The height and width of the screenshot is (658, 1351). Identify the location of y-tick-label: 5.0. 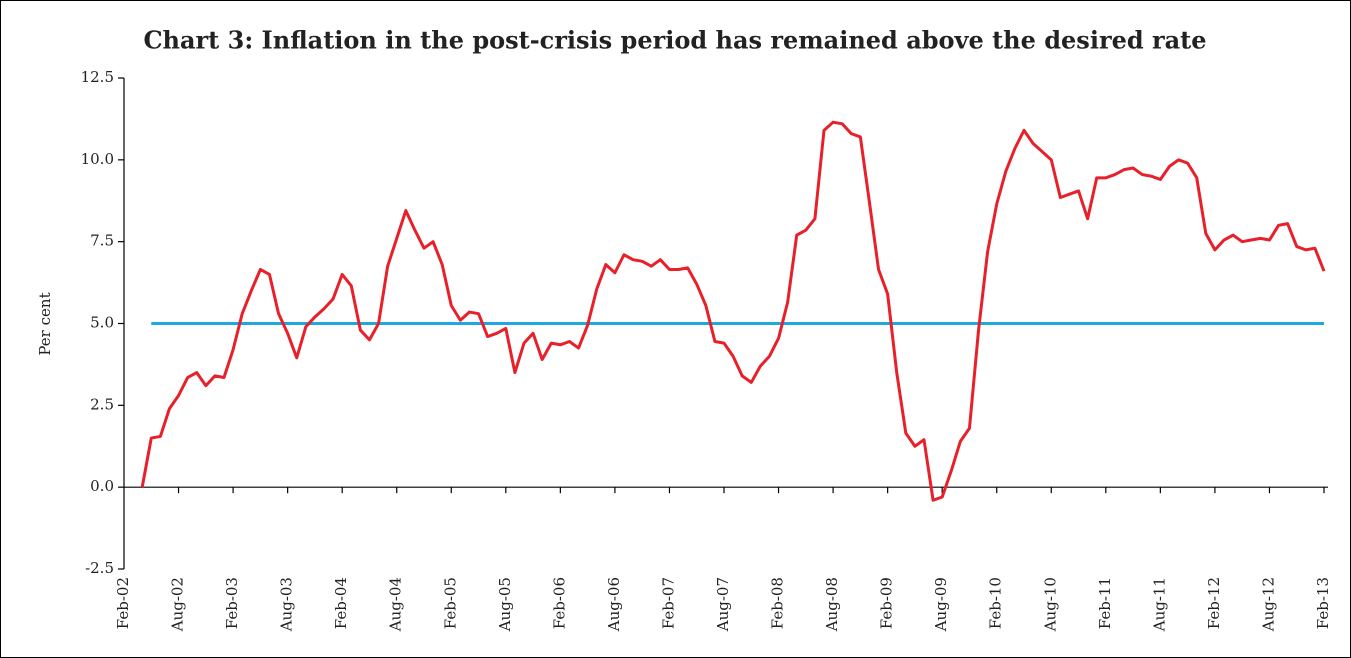
(102, 323).